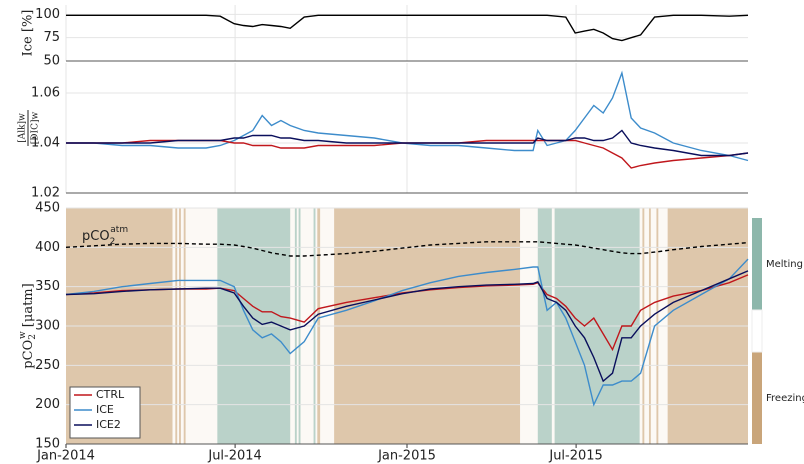 The image size is (804, 464). I want to click on y-tick-label: 75, so click(51, 37).